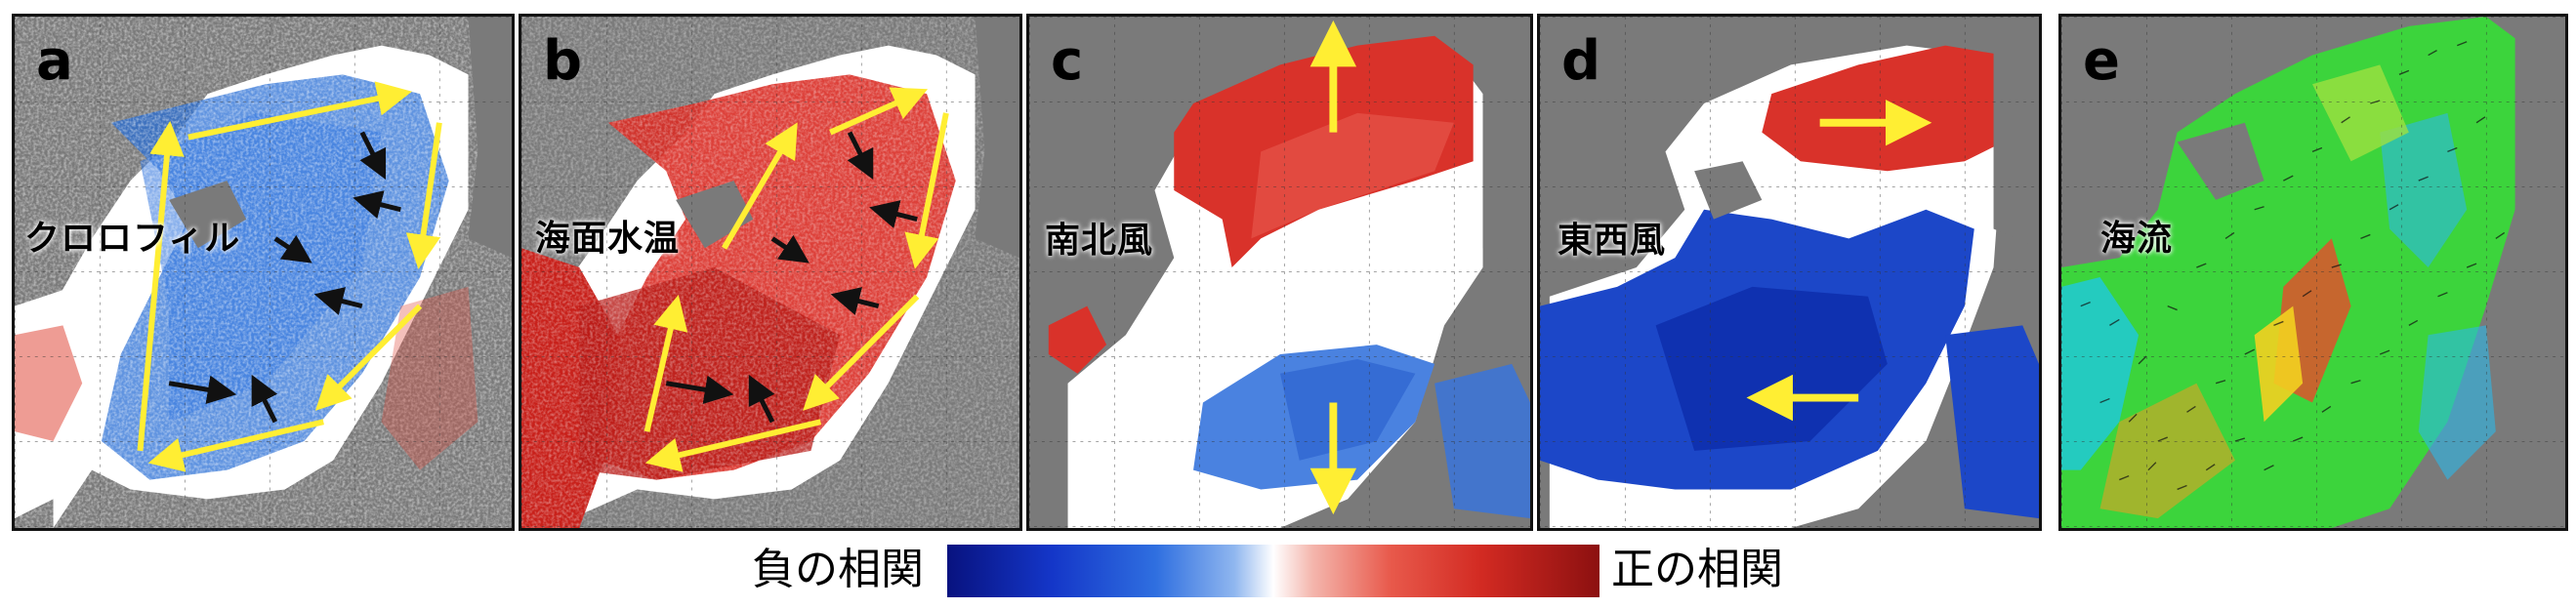  I want to click on colorbar-positive-label: 正の相関, so click(1697, 569).